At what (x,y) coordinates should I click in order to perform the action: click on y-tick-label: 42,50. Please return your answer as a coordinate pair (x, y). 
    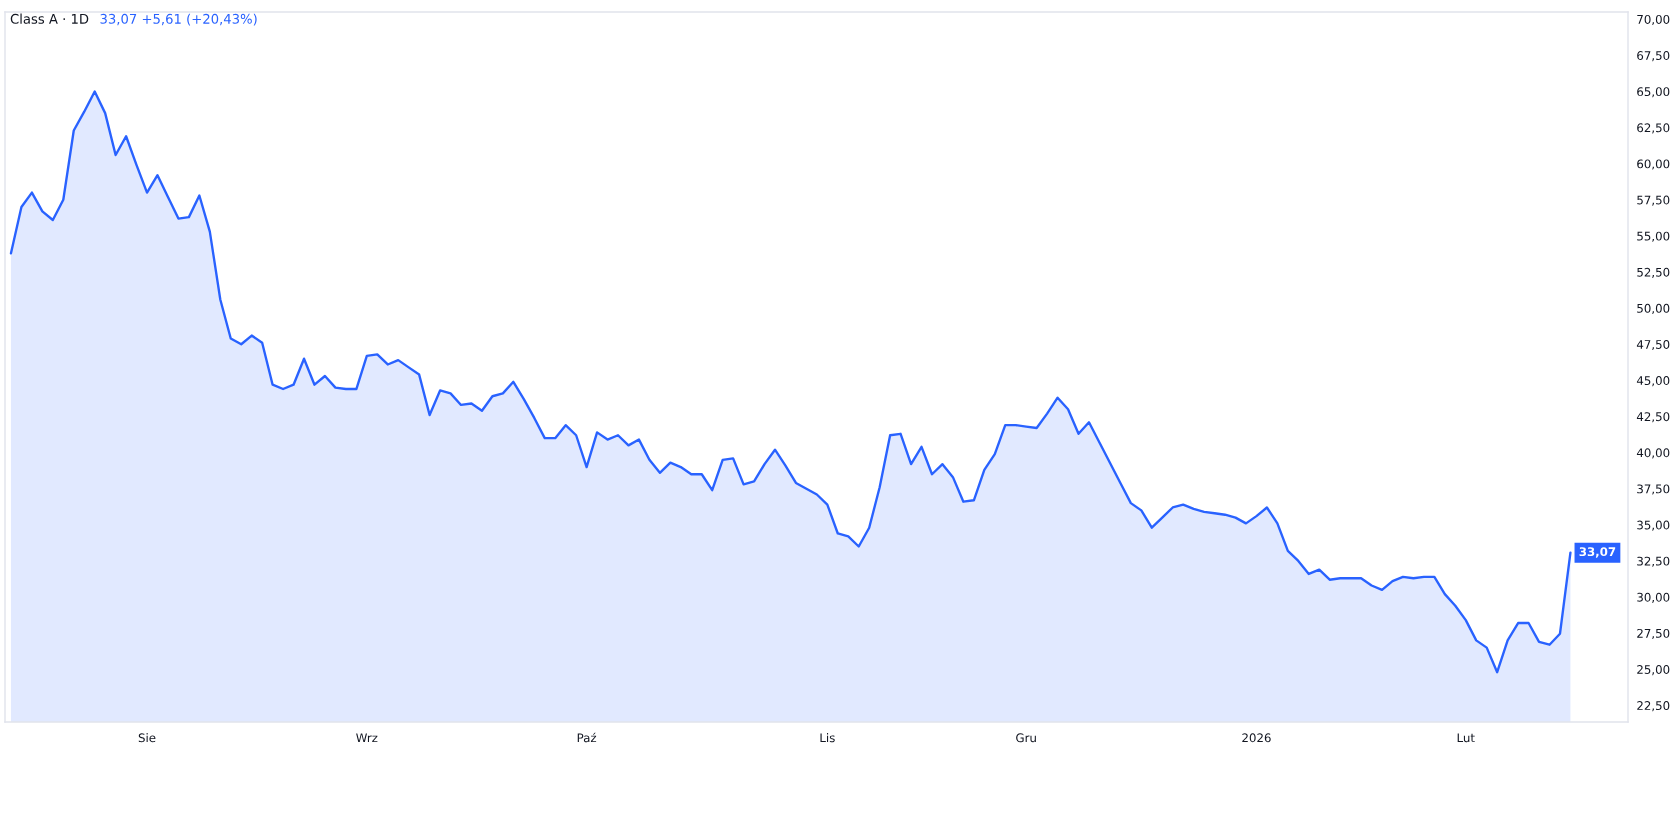
    Looking at the image, I should click on (1653, 417).